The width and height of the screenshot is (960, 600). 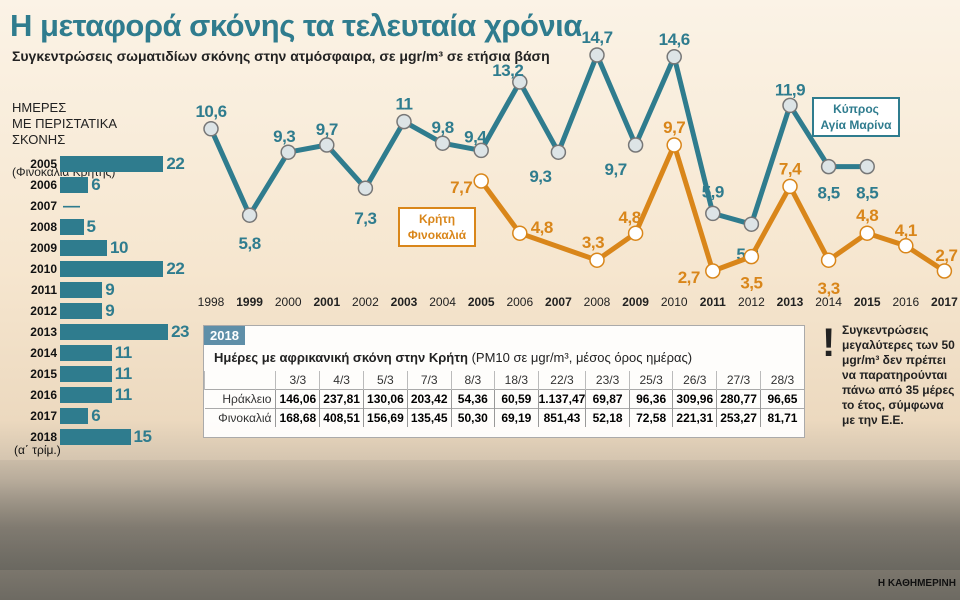 I want to click on table-cell: 81,71, so click(x=781, y=417).